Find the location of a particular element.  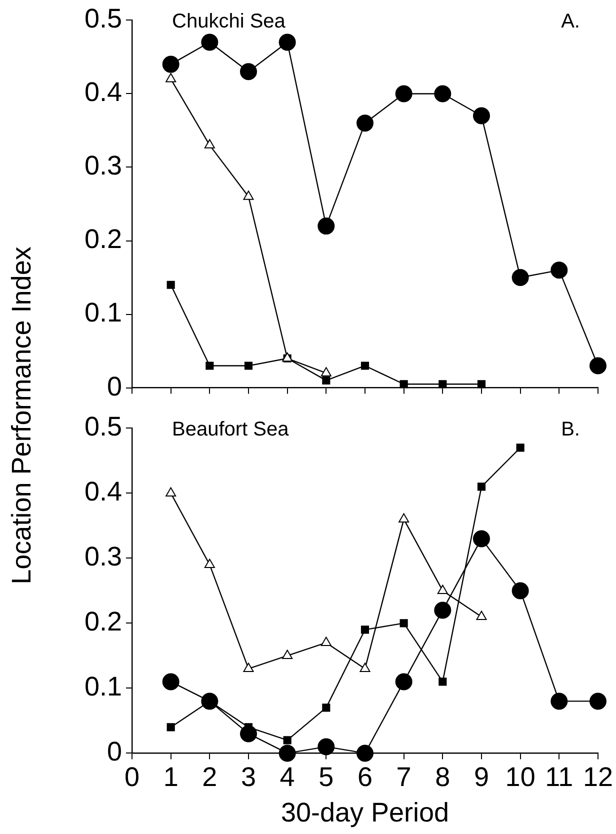

x-tick-label: 12 is located at coordinates (598, 777).